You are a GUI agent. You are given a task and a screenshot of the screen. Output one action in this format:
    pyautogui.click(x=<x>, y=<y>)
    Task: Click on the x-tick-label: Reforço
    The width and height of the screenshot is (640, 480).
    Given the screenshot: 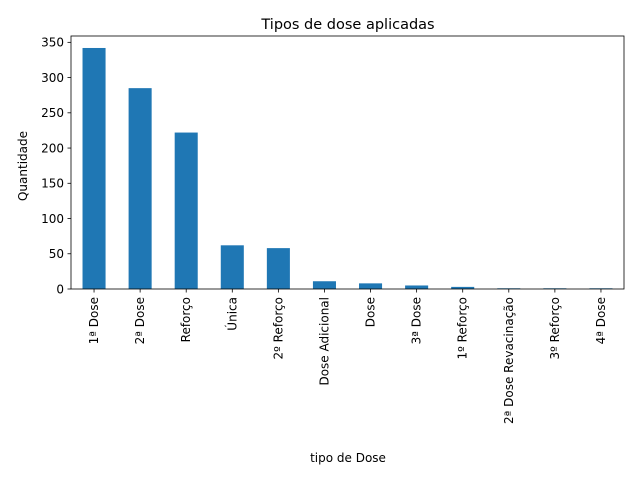 What is the action you would take?
    pyautogui.click(x=186, y=319)
    